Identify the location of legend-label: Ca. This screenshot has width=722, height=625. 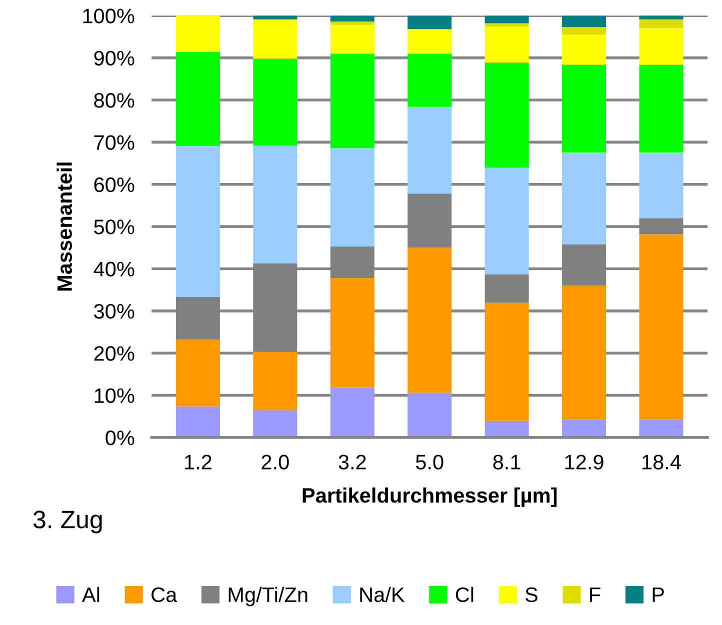
(165, 594).